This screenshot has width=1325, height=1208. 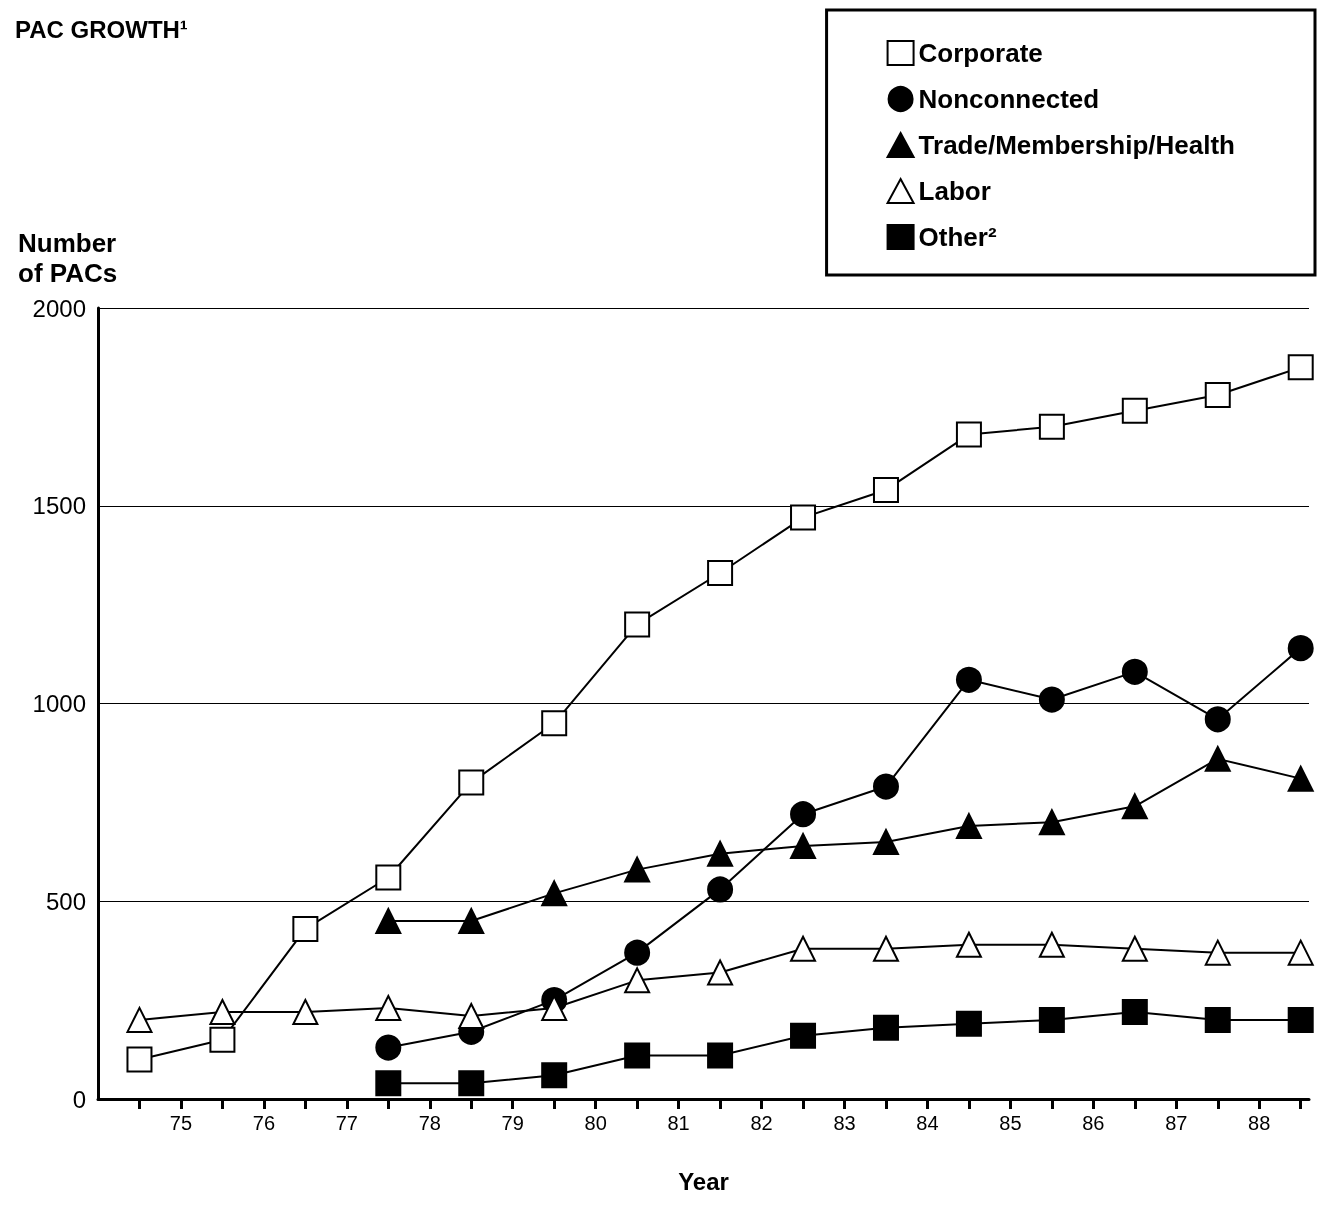 I want to click on x-tick-label: 78, so click(x=429, y=1123).